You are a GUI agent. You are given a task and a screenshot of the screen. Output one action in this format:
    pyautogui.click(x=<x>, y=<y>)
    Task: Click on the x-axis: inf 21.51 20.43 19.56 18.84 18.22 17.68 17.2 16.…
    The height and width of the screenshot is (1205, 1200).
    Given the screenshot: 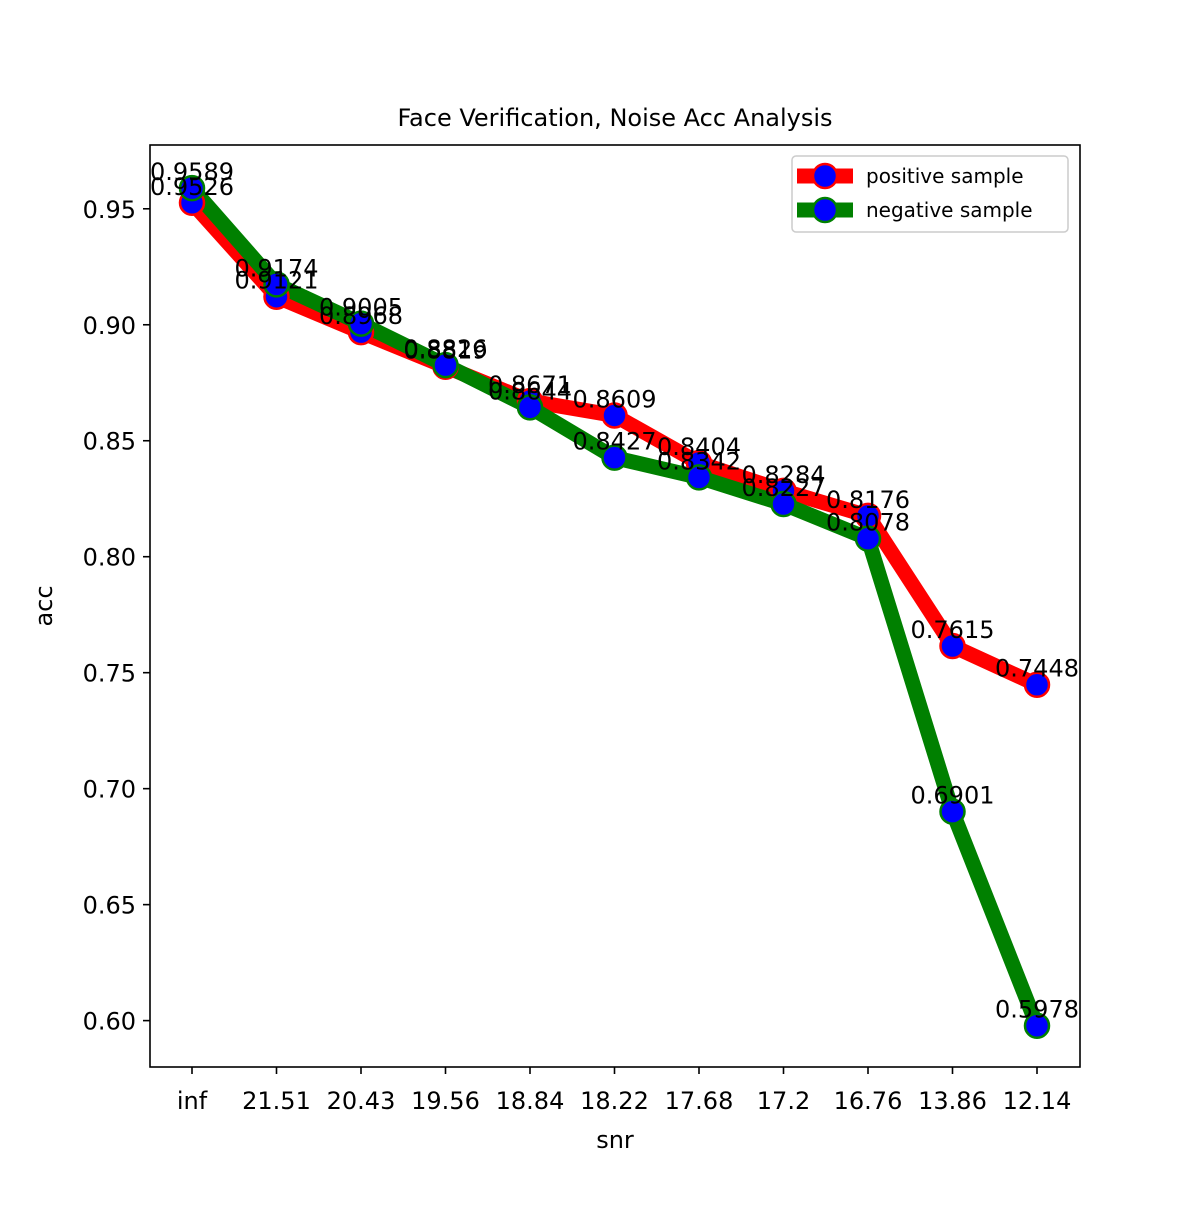 What is the action you would take?
    pyautogui.click(x=624, y=1091)
    